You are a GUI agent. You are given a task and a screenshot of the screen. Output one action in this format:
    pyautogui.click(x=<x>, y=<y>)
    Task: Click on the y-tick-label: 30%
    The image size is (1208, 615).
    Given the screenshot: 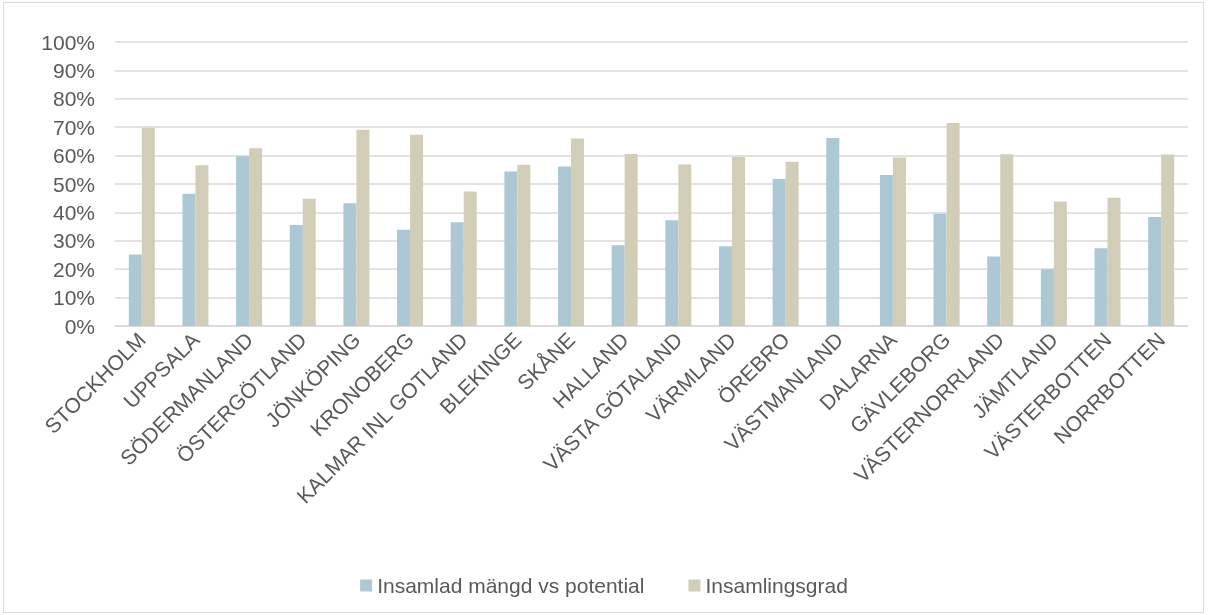 What is the action you would take?
    pyautogui.click(x=73, y=241)
    